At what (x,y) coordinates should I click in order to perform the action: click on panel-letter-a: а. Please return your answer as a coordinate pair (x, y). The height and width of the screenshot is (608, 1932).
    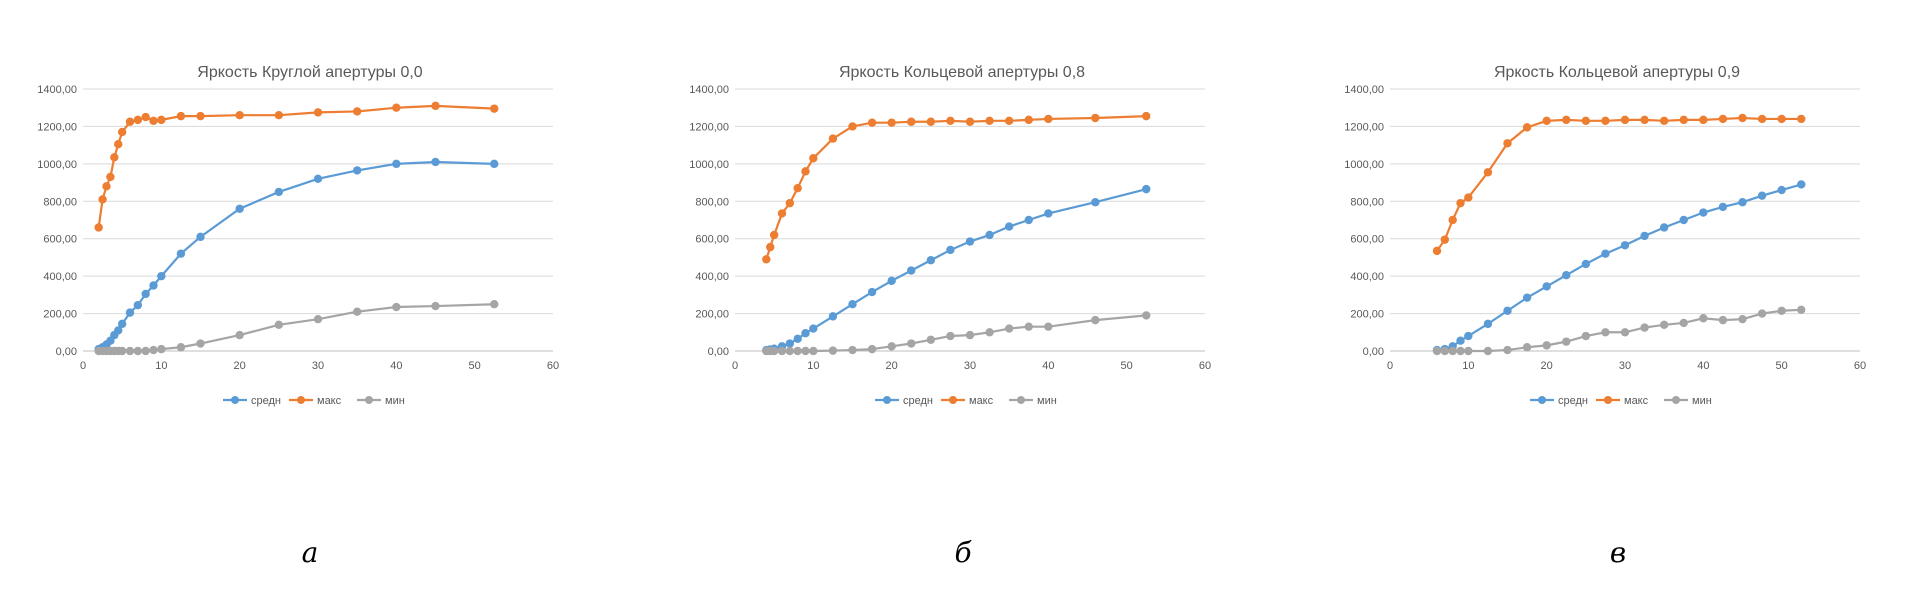
    Looking at the image, I should click on (310, 552).